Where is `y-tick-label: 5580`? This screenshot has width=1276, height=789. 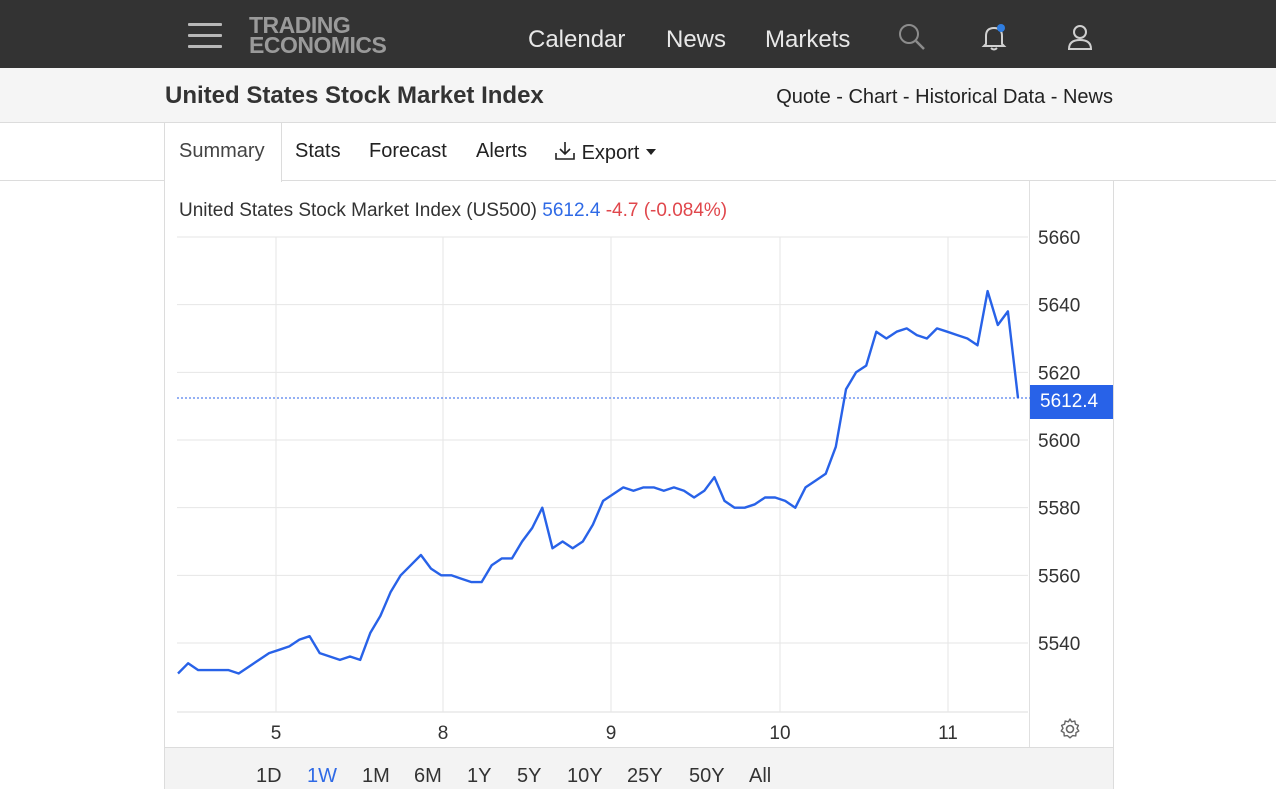 y-tick-label: 5580 is located at coordinates (1059, 509).